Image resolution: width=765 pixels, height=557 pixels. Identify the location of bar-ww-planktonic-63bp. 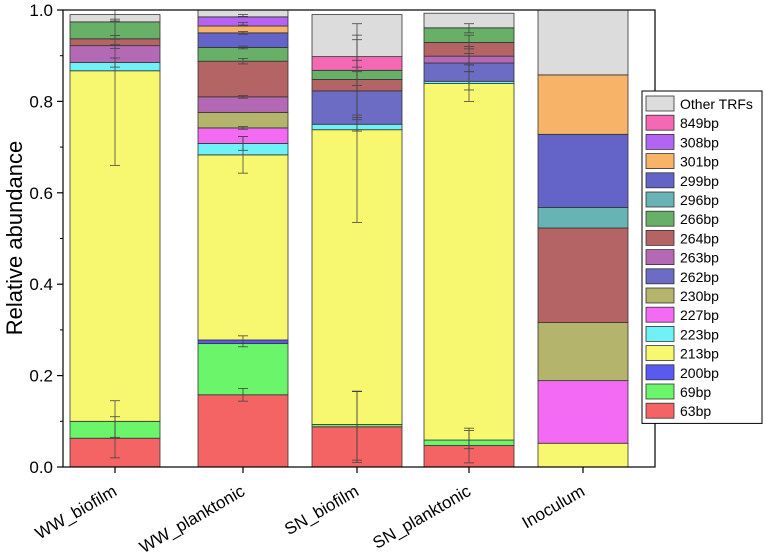
(243, 431).